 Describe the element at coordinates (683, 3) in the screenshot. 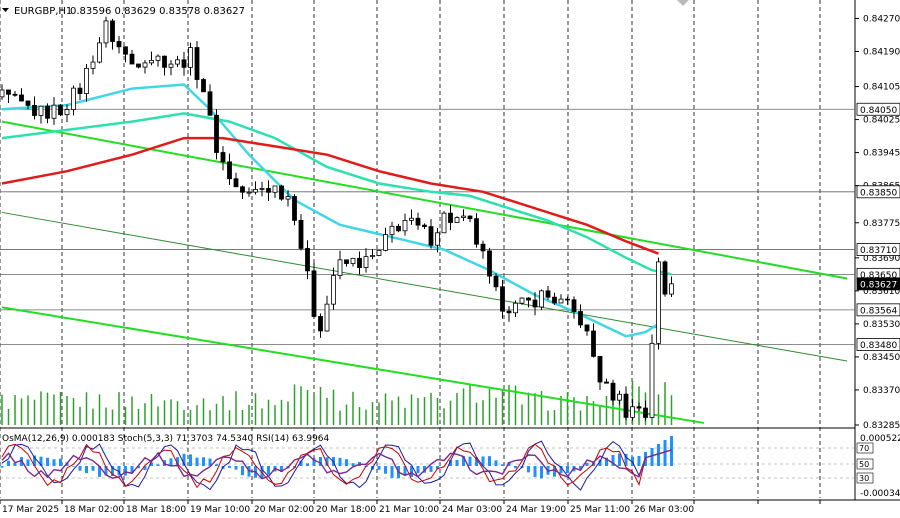

I see `scroll-marker-icon` at that location.